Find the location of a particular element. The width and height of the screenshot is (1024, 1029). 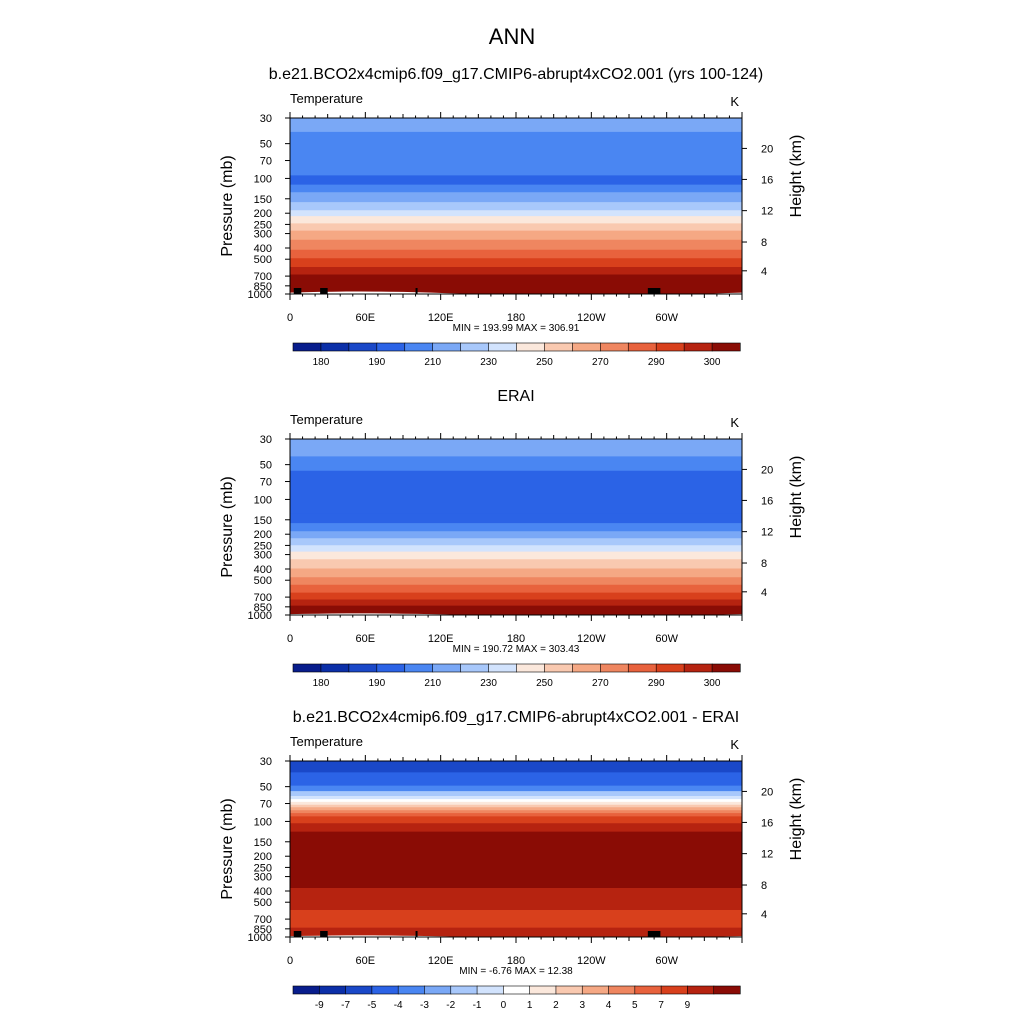

y-tick-label: 200 is located at coordinates (263, 535).